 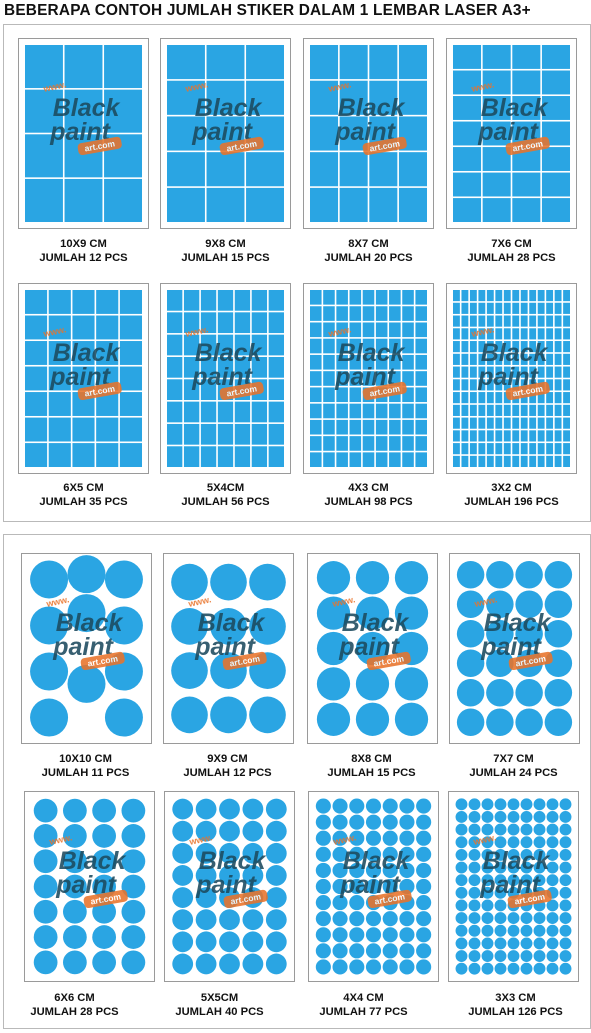 I want to click on circle-label: 10X10 CM JUMLAH 11 PCS, so click(x=85, y=766).